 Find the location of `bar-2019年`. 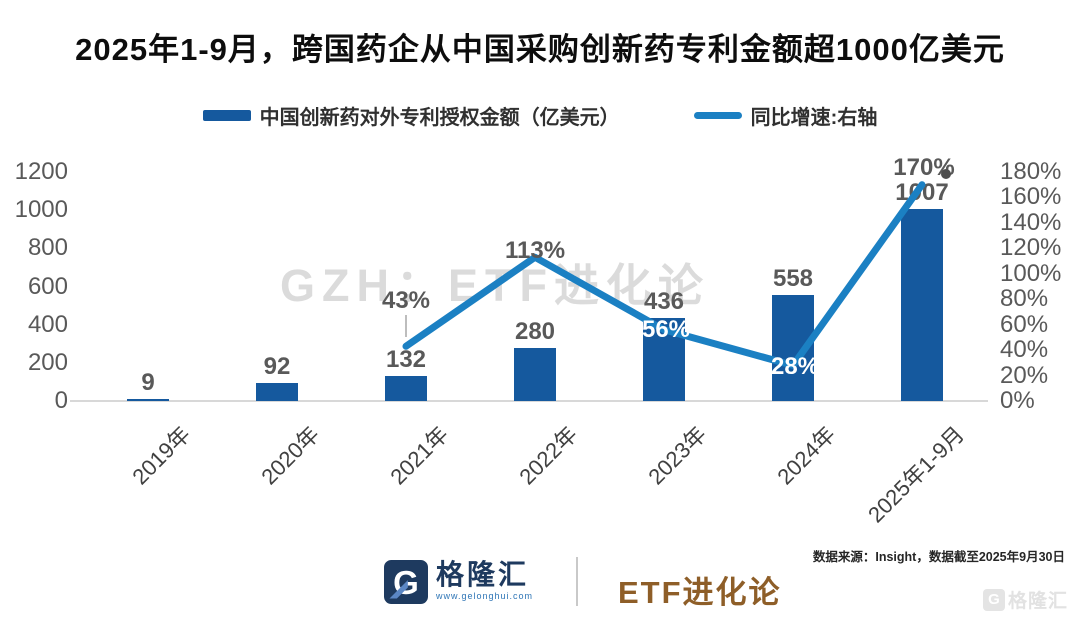

bar-2019年 is located at coordinates (148, 400).